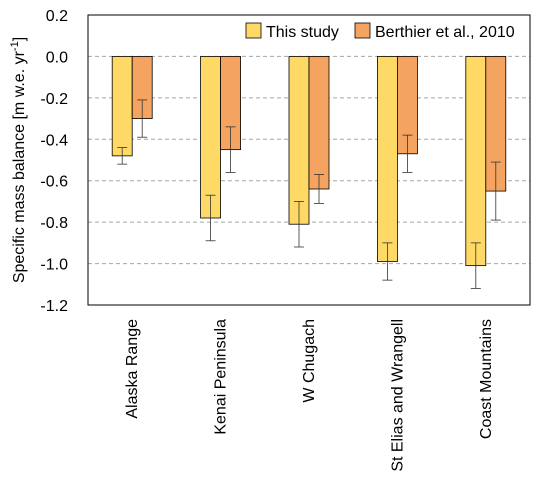  Describe the element at coordinates (54, 265) in the screenshot. I see `y-tick-label: -1.0` at that location.